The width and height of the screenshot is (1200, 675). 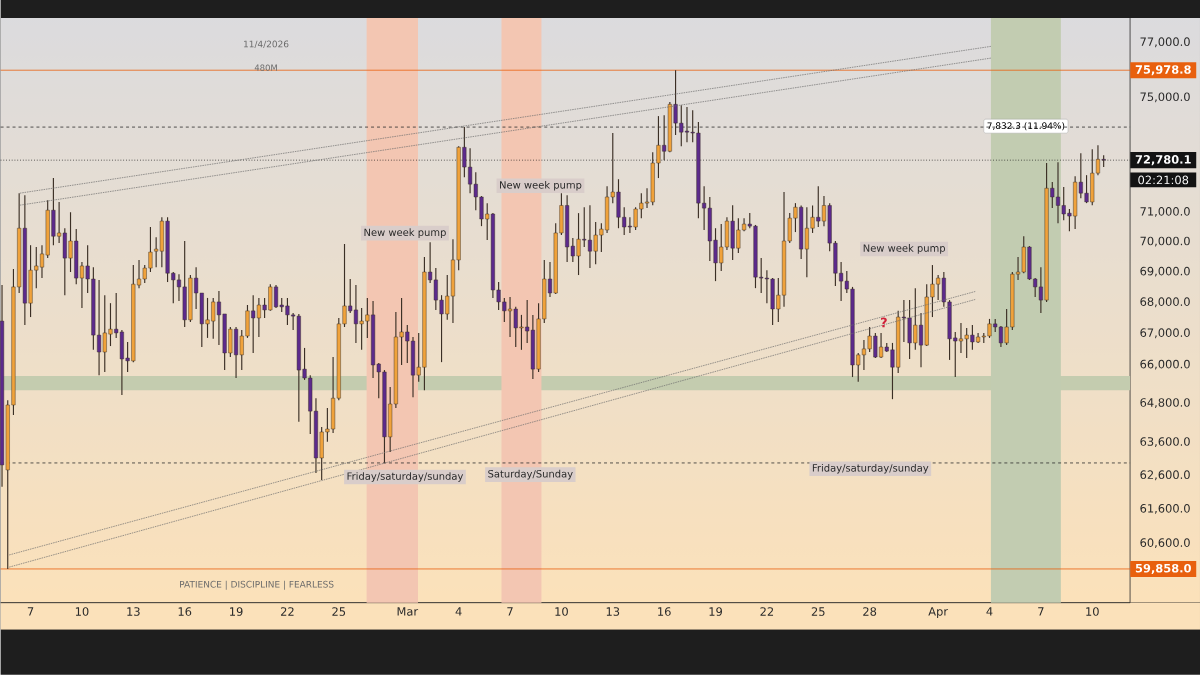 What do you see at coordinates (266, 44) in the screenshot?
I see `text: 11/4/2026` at bounding box center [266, 44].